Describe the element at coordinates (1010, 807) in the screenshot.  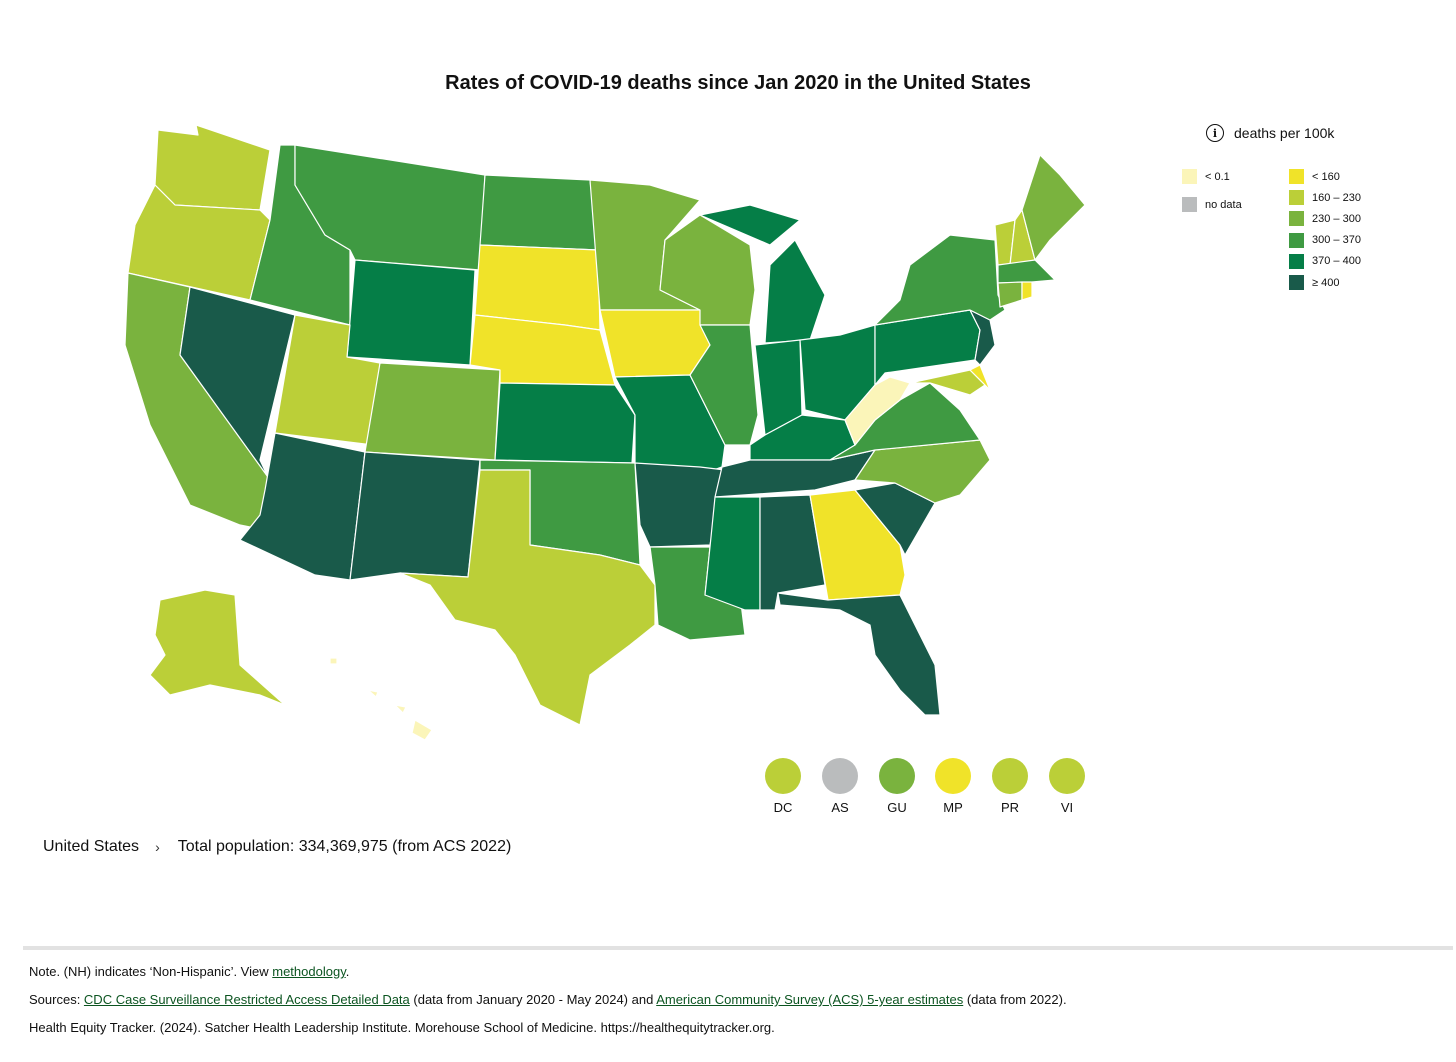
I see `territory-label: PR` at that location.